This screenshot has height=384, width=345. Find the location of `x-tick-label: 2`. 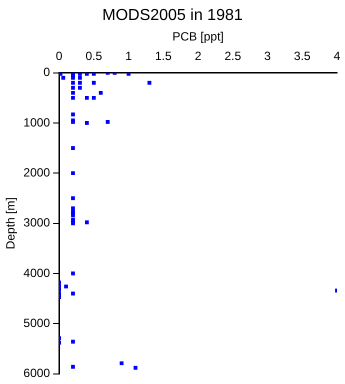

x-tick-label: 2 is located at coordinates (198, 55).